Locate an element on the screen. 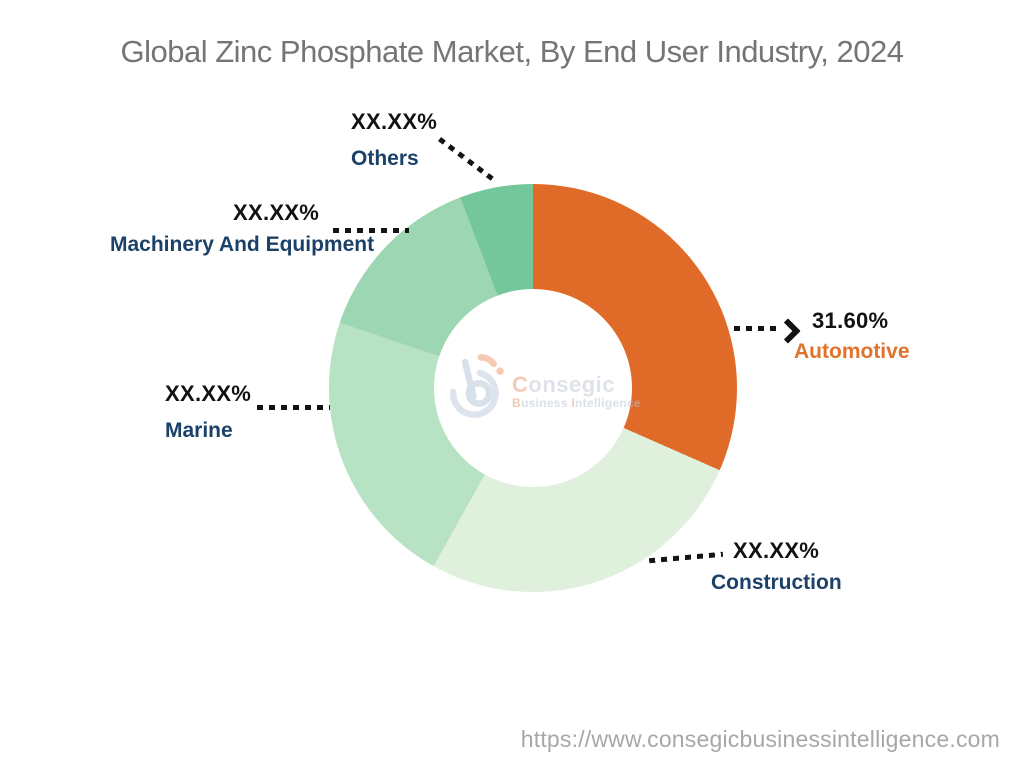 The width and height of the screenshot is (1024, 768). marine-leader-line is located at coordinates (293, 407).